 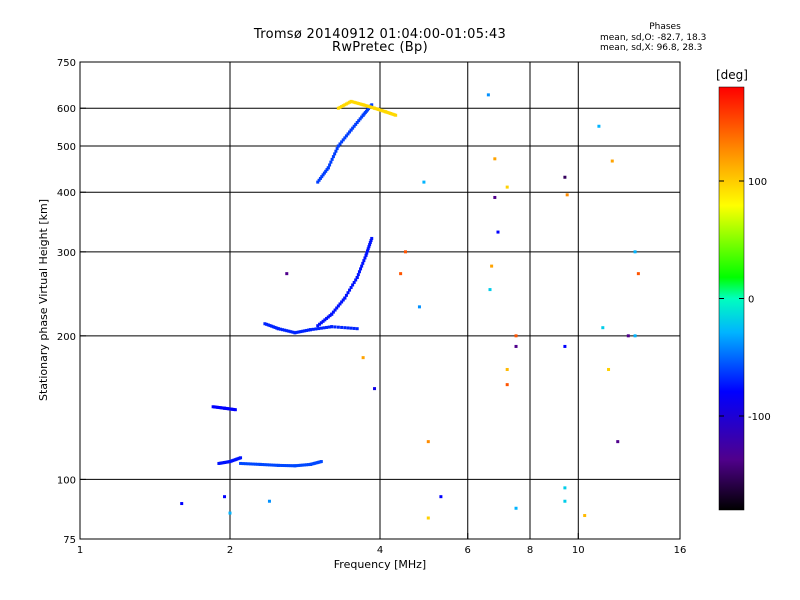 What do you see at coordinates (530, 550) in the screenshot?
I see `x-tick-label: 8` at bounding box center [530, 550].